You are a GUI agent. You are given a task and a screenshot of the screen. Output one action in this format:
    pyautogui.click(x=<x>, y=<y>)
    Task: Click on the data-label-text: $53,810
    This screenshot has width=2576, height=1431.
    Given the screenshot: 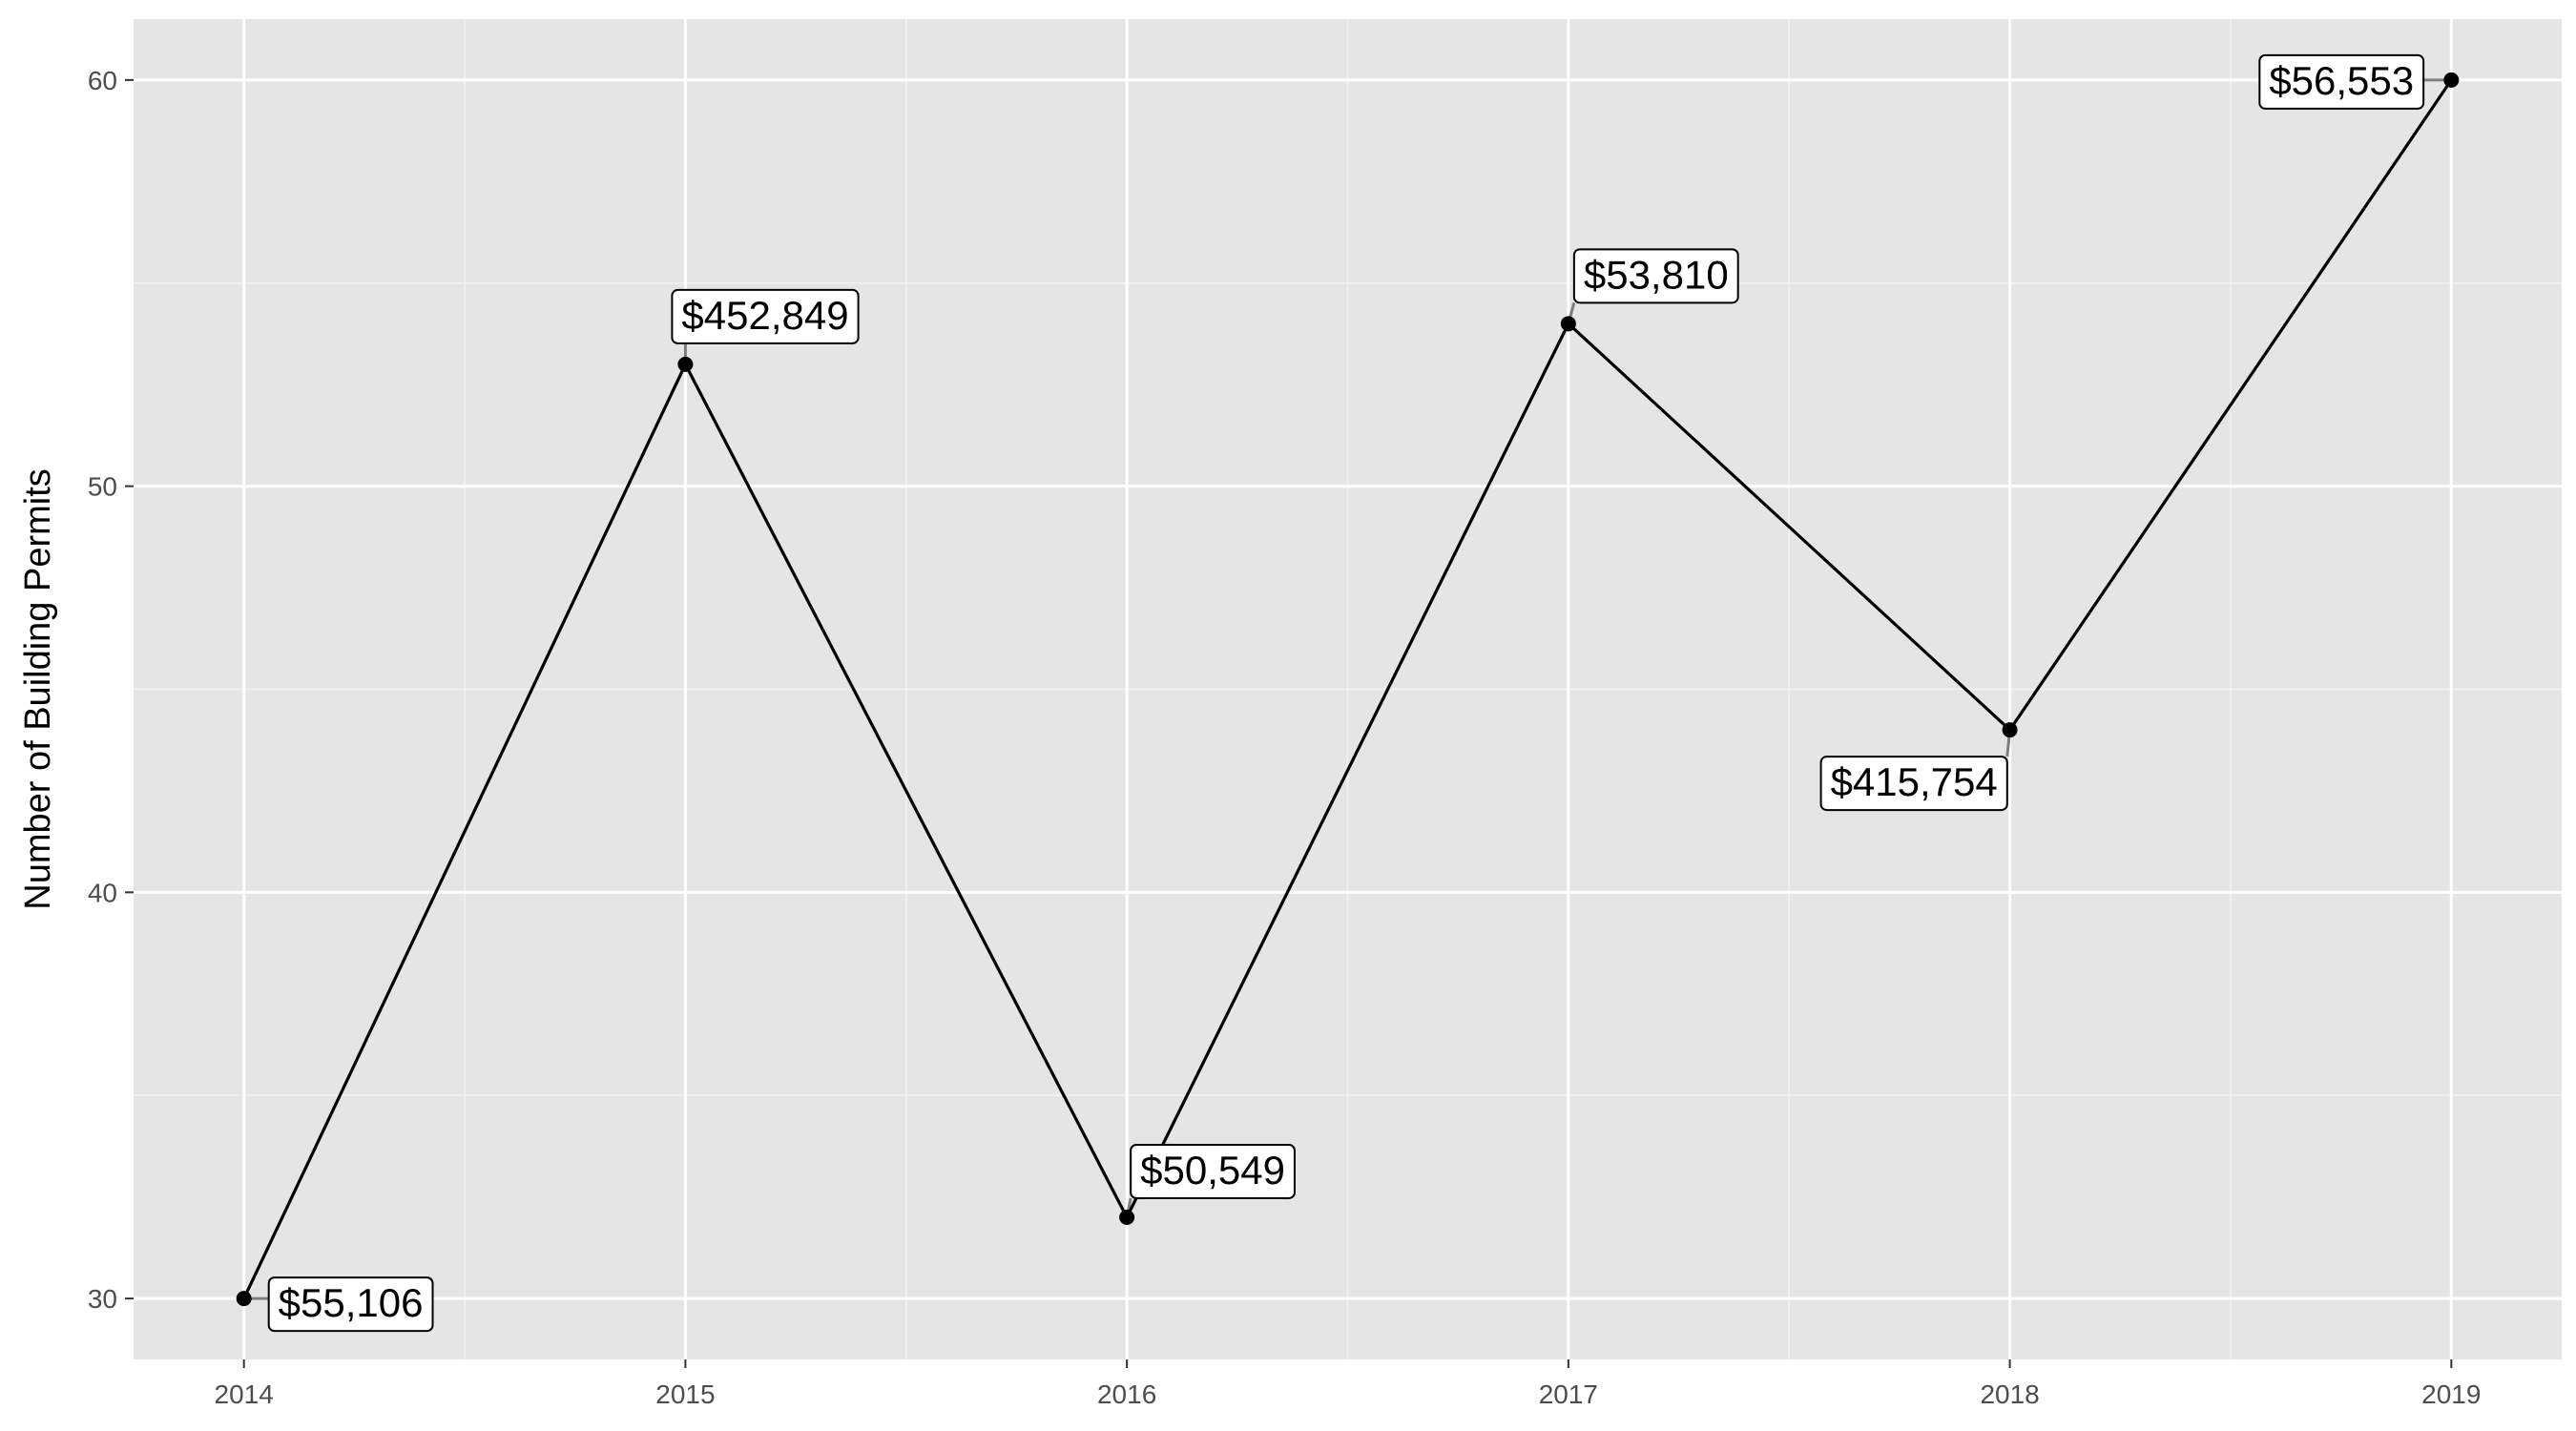 What is the action you would take?
    pyautogui.click(x=1656, y=274)
    